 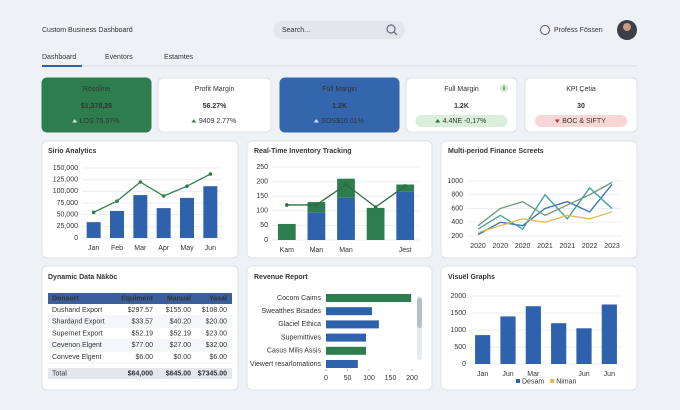 What do you see at coordinates (65, 191) in the screenshot?
I see `y-tick-label: 100,000` at bounding box center [65, 191].